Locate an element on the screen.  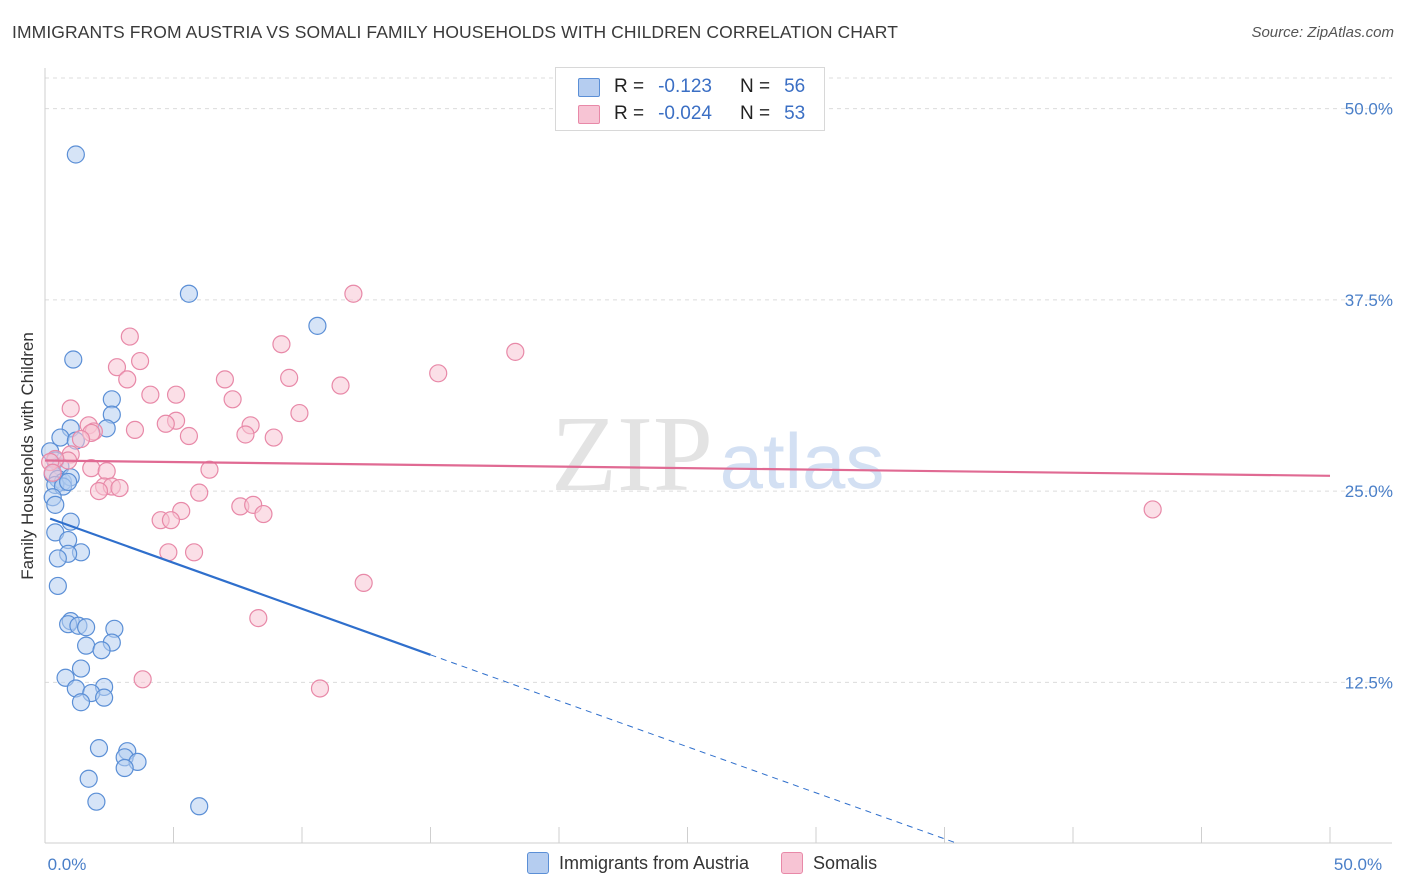
legend-n-value-austria: 56 is located at coordinates (795, 86).